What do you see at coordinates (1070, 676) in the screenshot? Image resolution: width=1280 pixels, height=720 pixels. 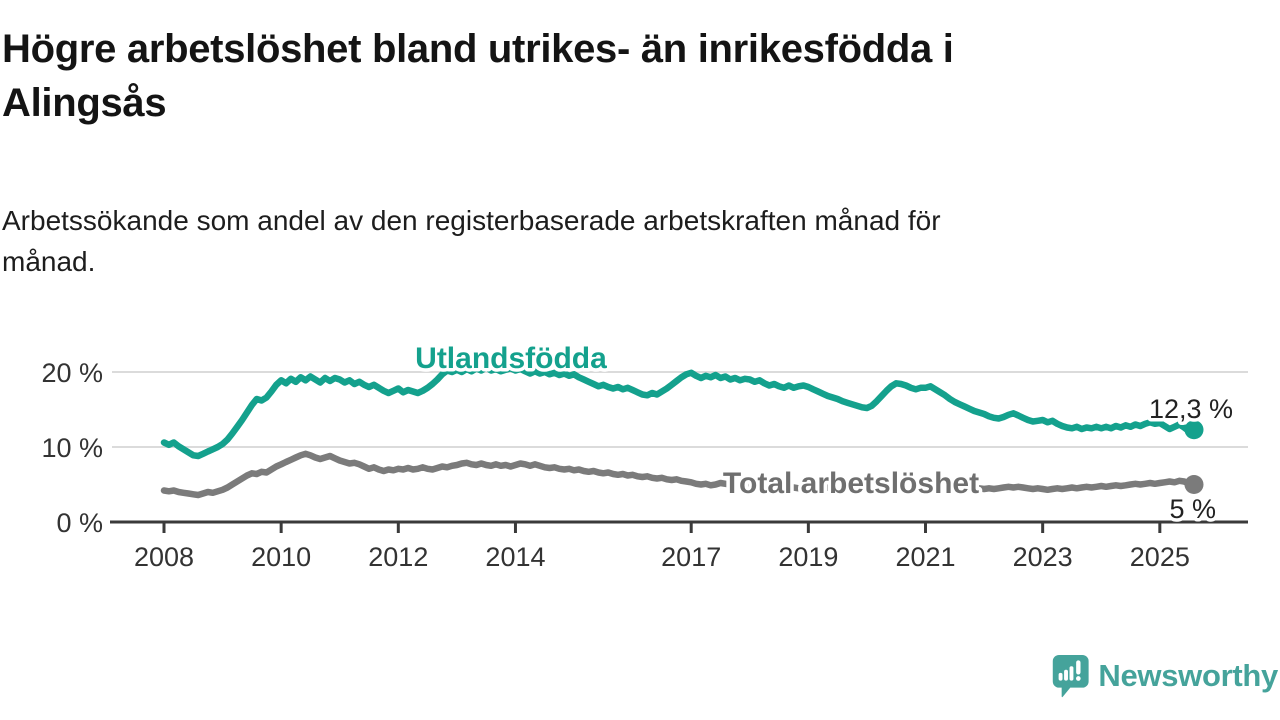 I see `newsworthy-bubble-chart-icon` at bounding box center [1070, 676].